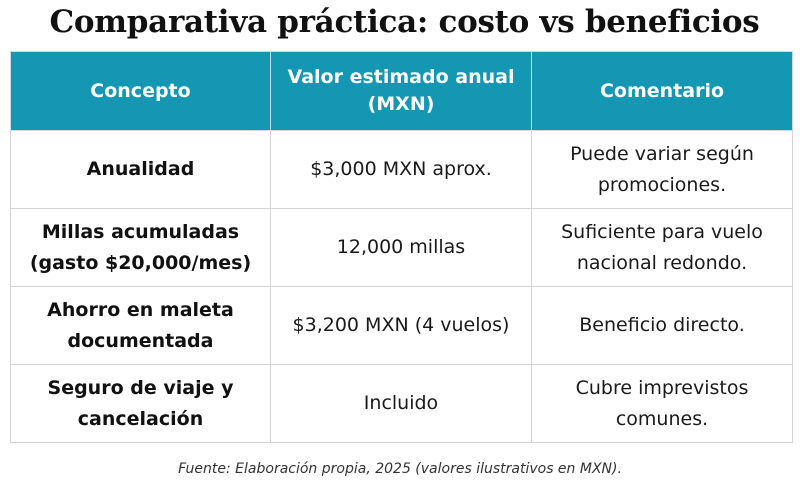  Describe the element at coordinates (662, 169) in the screenshot. I see `row-comment: Puede variar según promociones.` at that location.